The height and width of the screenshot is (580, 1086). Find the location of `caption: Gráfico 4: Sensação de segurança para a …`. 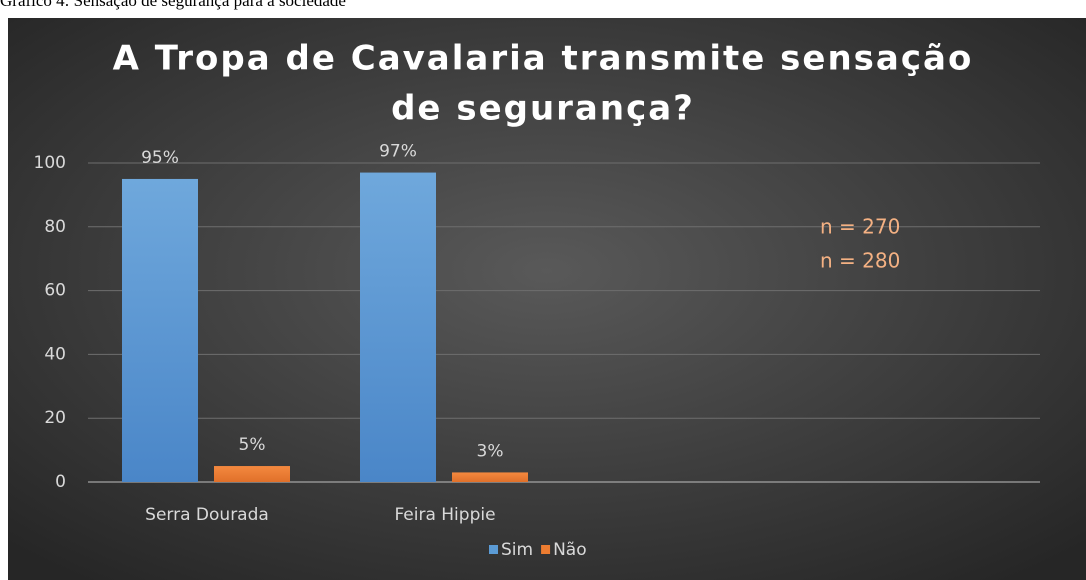

caption: Gráfico 4: Sensação de segurança para a … is located at coordinates (173, 5).